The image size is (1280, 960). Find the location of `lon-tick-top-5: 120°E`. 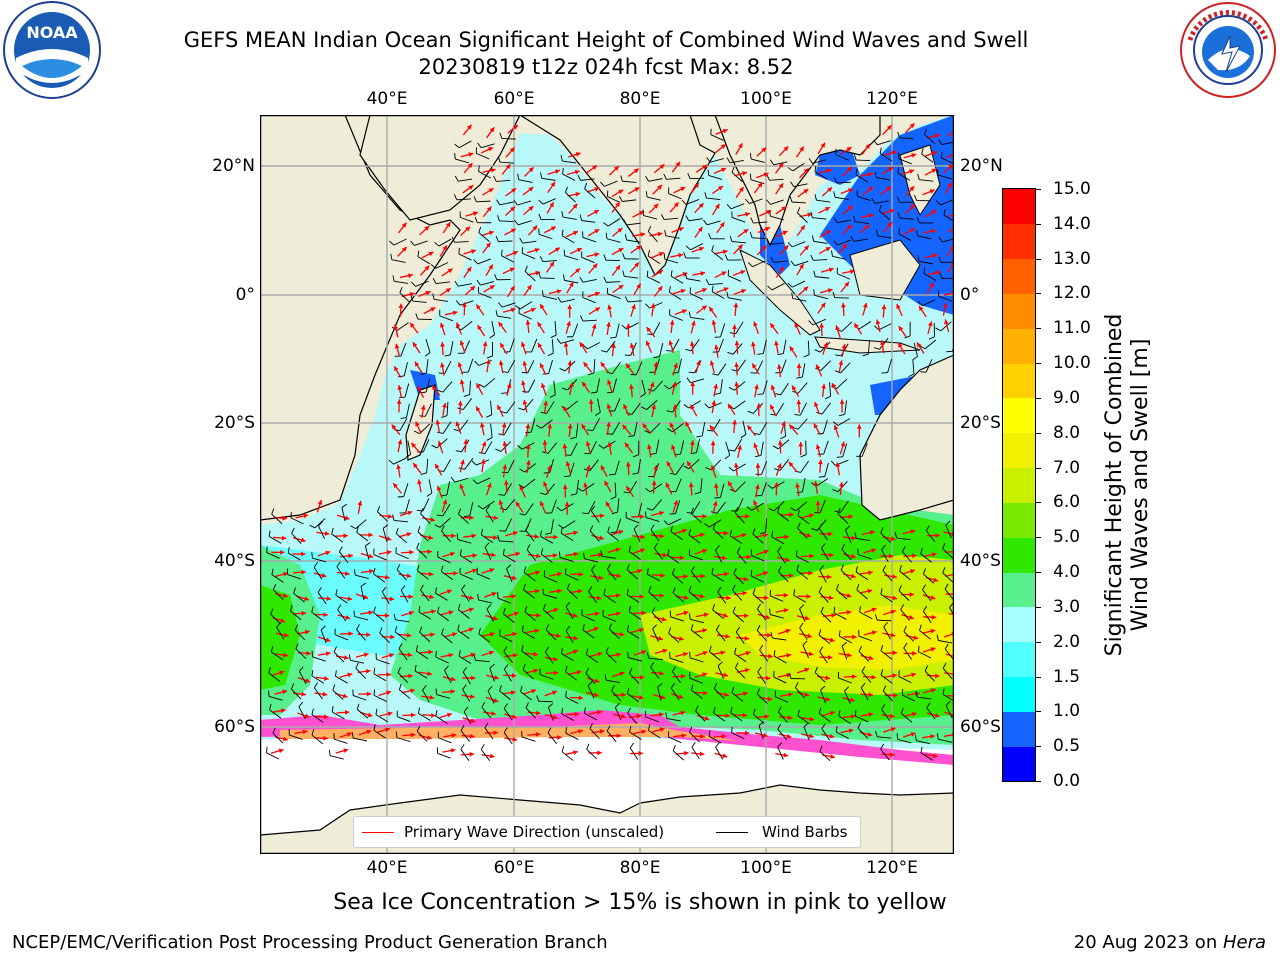

lon-tick-top-5: 120°E is located at coordinates (892, 99).